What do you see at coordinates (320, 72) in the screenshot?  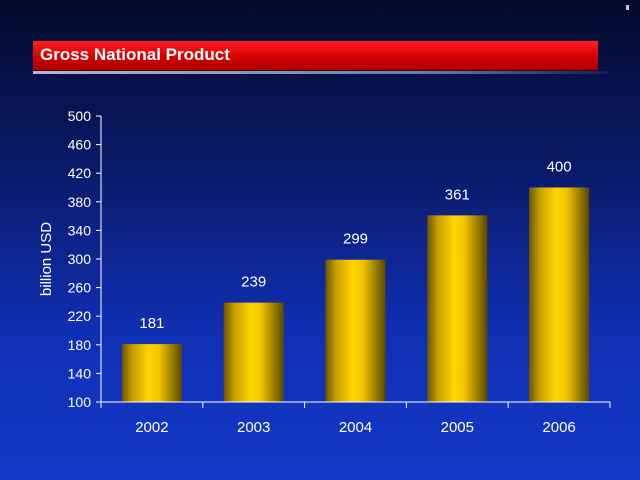 I see `title-underline` at bounding box center [320, 72].